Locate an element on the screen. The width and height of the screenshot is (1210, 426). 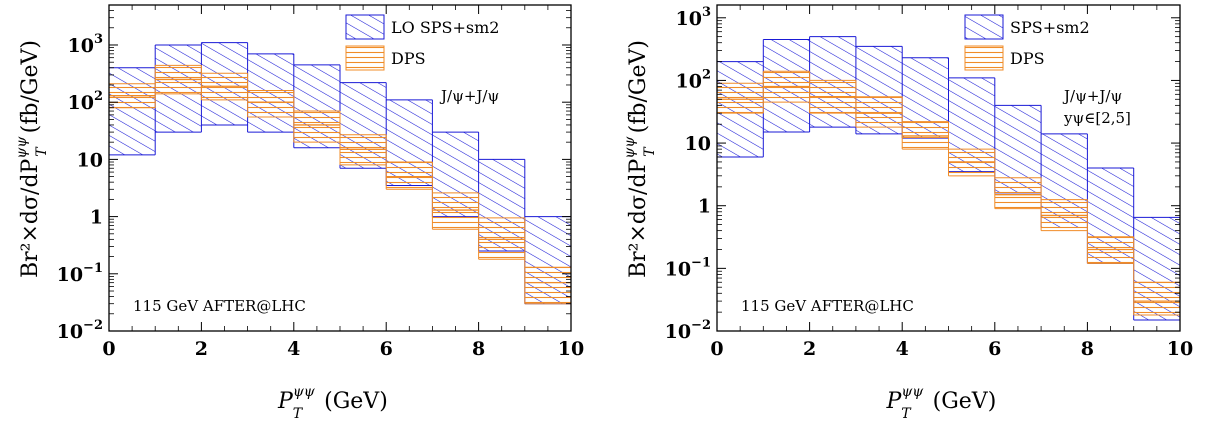
y-tick-base: 1 is located at coordinates (704, 207).